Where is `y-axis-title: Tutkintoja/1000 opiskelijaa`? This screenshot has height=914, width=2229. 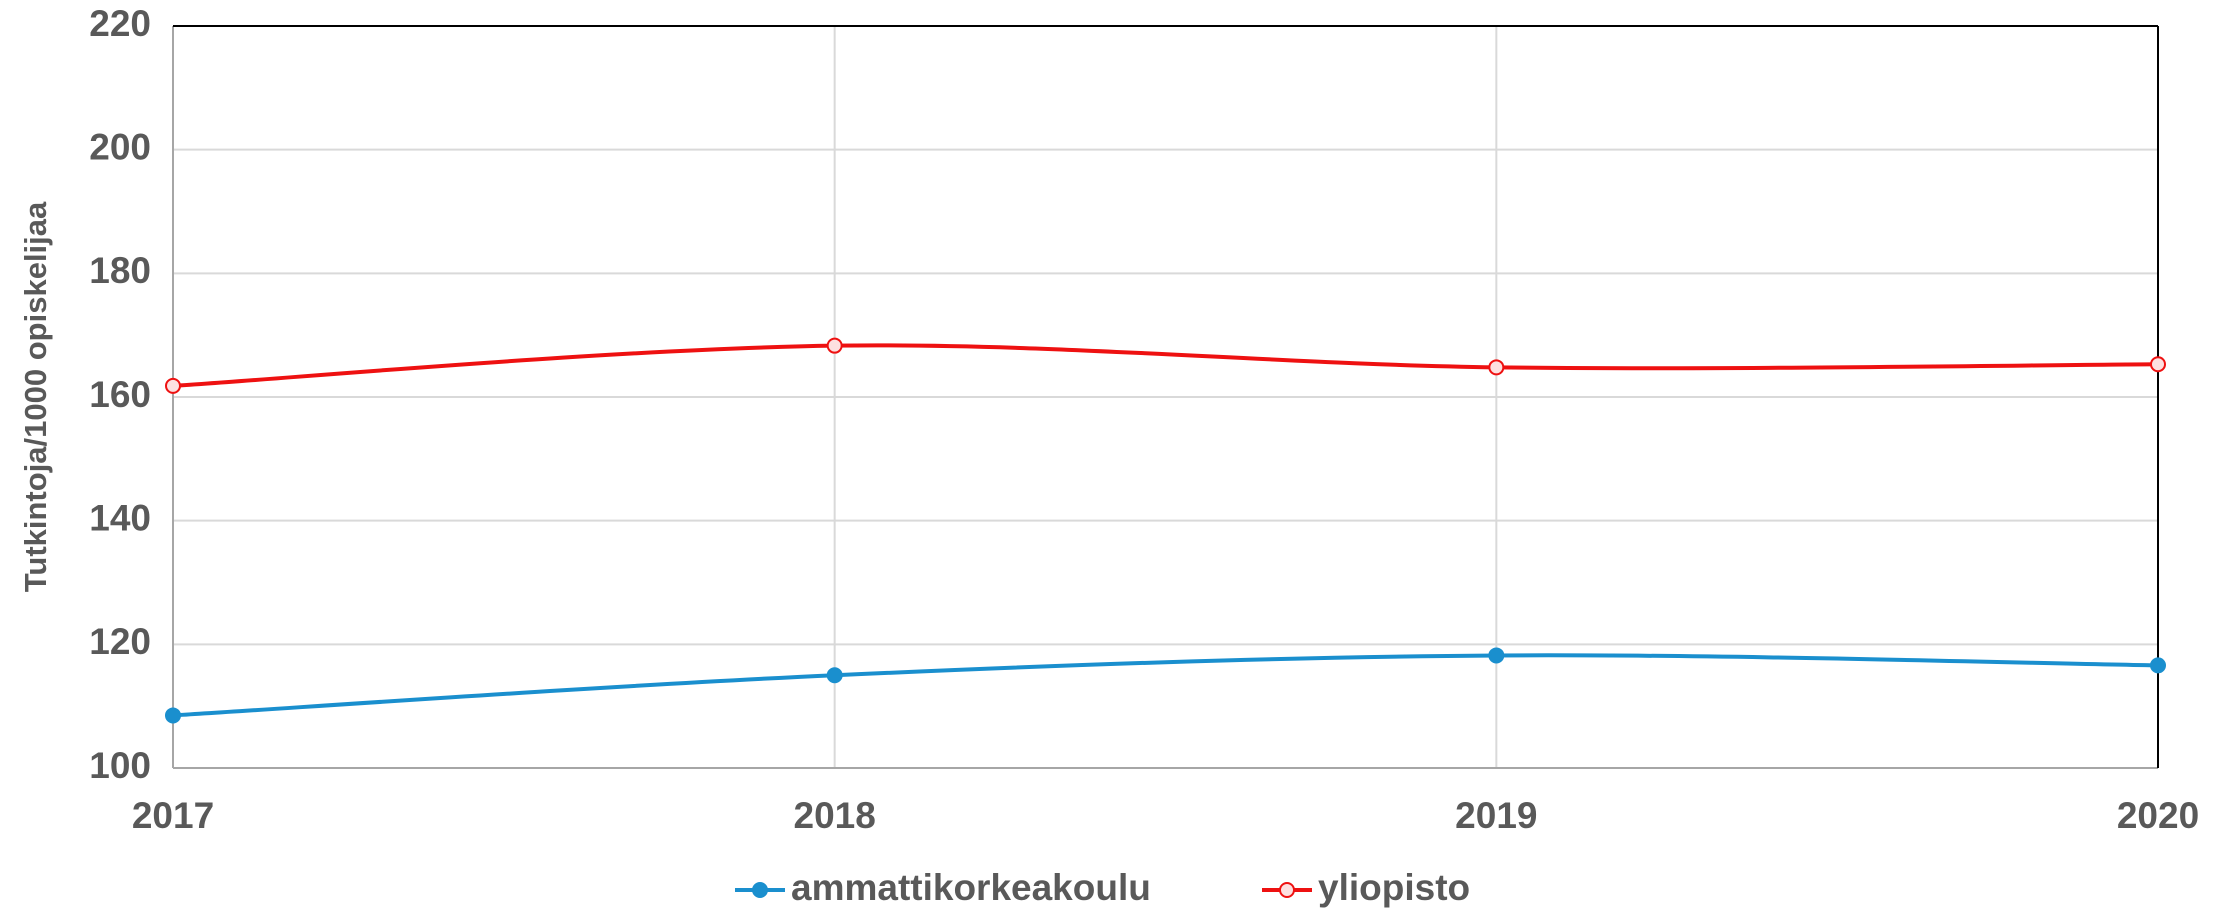 y-axis-title: Tutkintoja/1000 opiskelijaa is located at coordinates (35, 396).